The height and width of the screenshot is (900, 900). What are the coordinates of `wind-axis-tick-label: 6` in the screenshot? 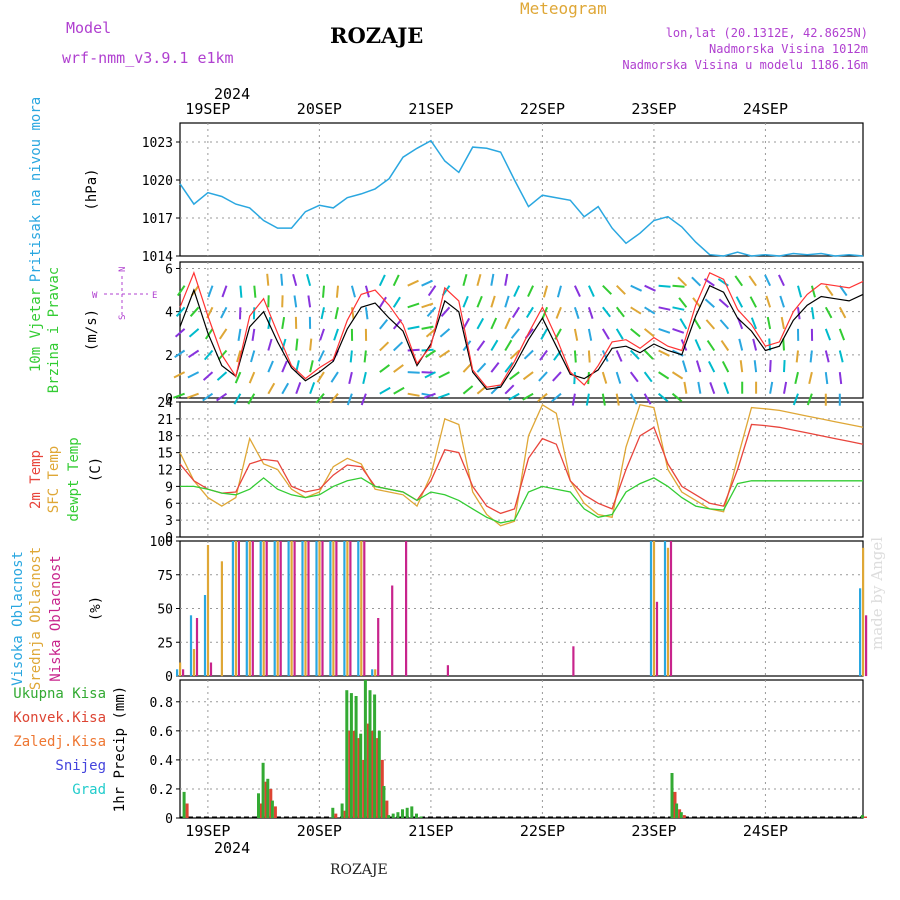 It's located at (169, 269).